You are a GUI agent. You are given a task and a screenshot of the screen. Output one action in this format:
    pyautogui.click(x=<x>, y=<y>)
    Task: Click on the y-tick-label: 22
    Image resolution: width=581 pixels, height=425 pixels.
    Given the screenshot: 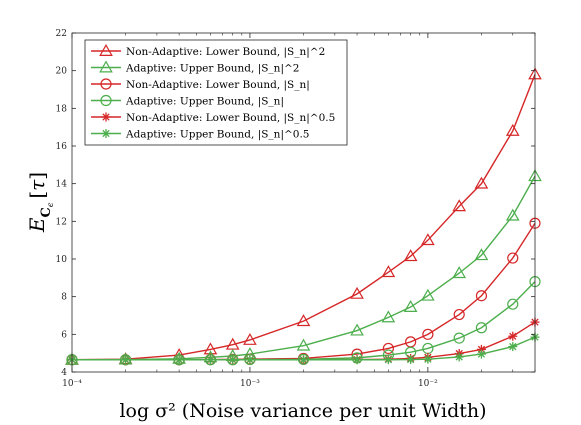 What is the action you would take?
    pyautogui.click(x=61, y=34)
    